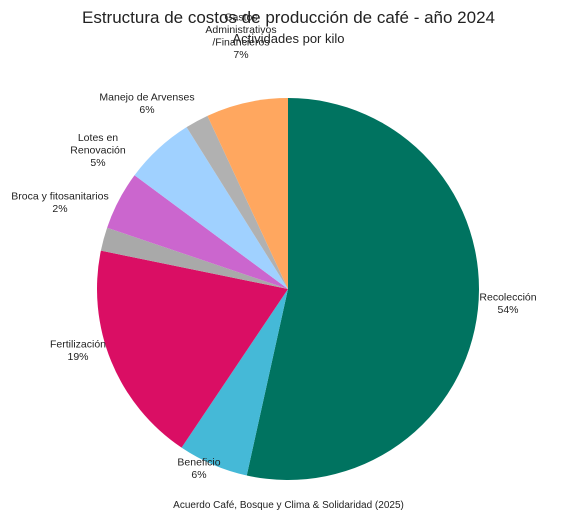  I want to click on slice-label: Manejo de Arvenses 6%, so click(146, 104).